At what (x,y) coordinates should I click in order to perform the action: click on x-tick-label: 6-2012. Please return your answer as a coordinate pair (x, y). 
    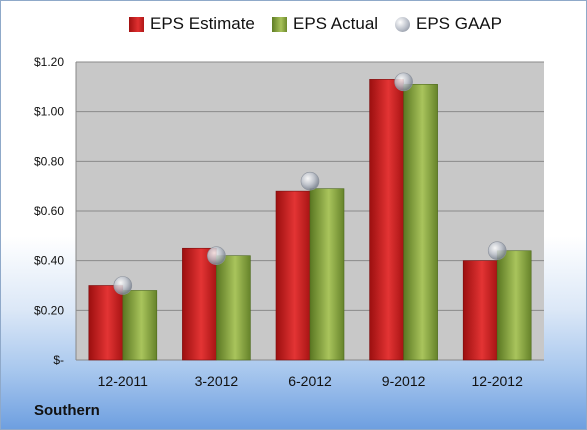
    Looking at the image, I should click on (310, 381).